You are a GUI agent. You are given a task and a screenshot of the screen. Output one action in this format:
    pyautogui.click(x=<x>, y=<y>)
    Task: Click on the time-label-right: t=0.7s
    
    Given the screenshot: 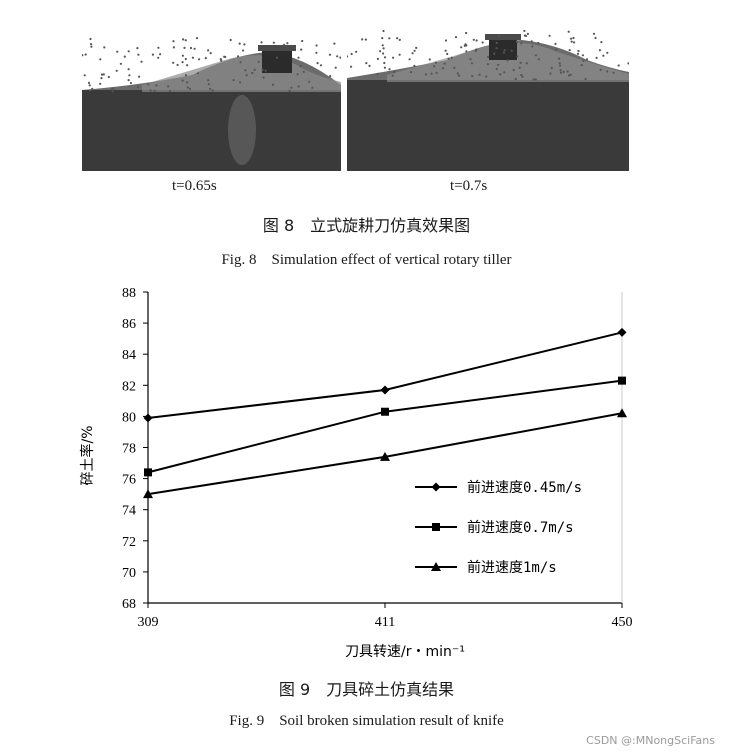 What is the action you would take?
    pyautogui.click(x=469, y=186)
    